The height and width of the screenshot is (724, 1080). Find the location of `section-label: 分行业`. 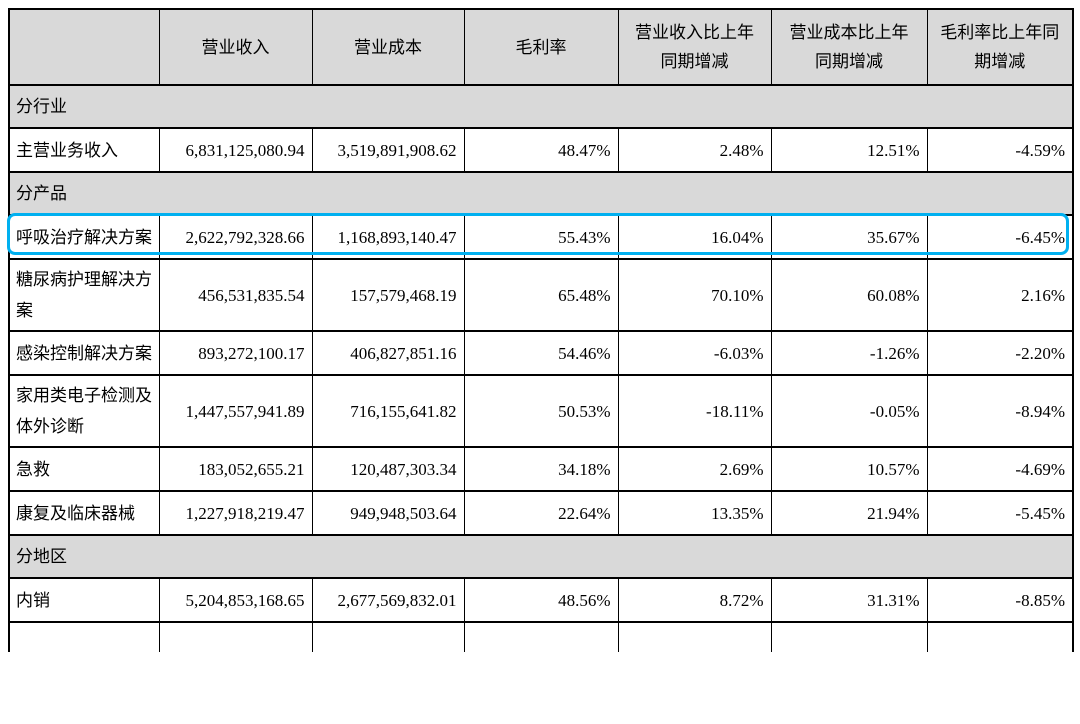

section-label: 分行业 is located at coordinates (541, 106).